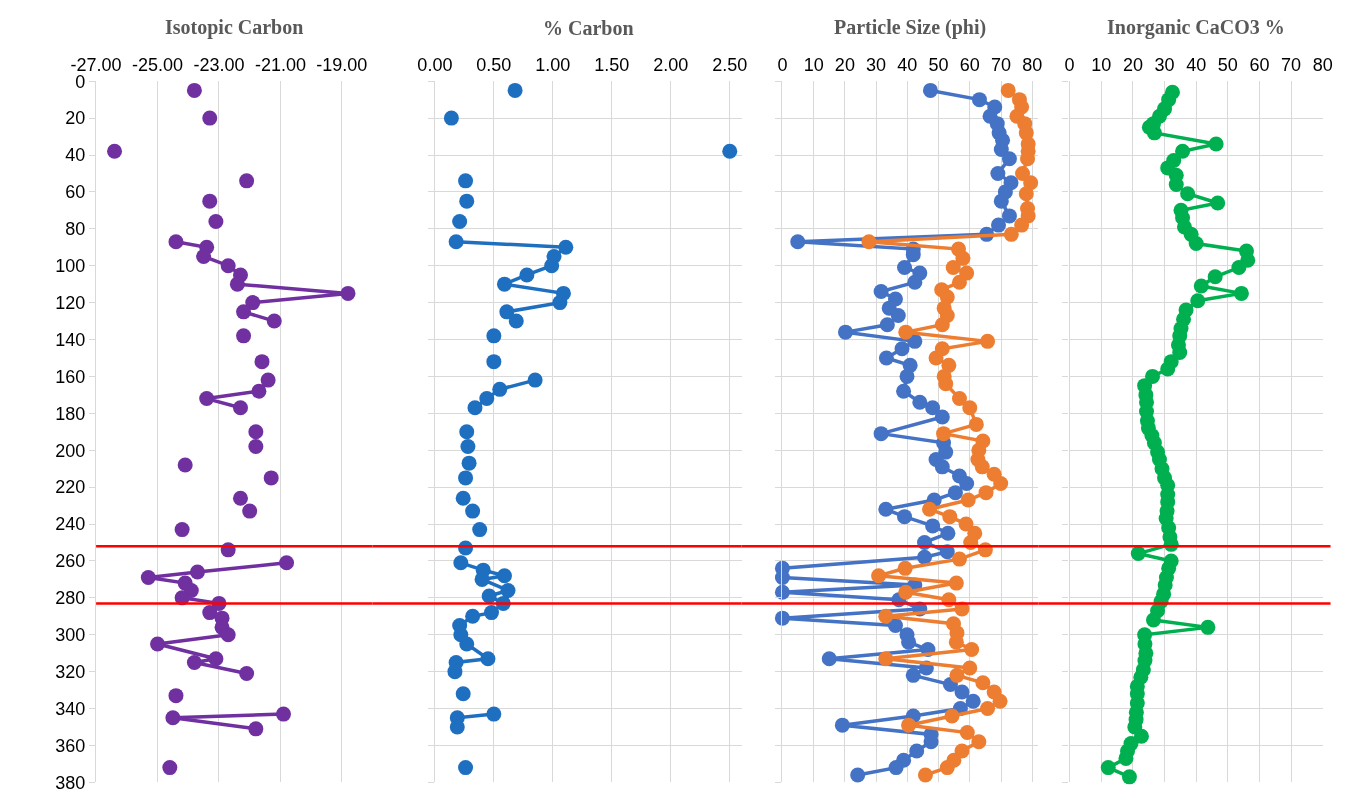  What do you see at coordinates (782, 64) in the screenshot?
I see `x-tick-label: 0` at bounding box center [782, 64].